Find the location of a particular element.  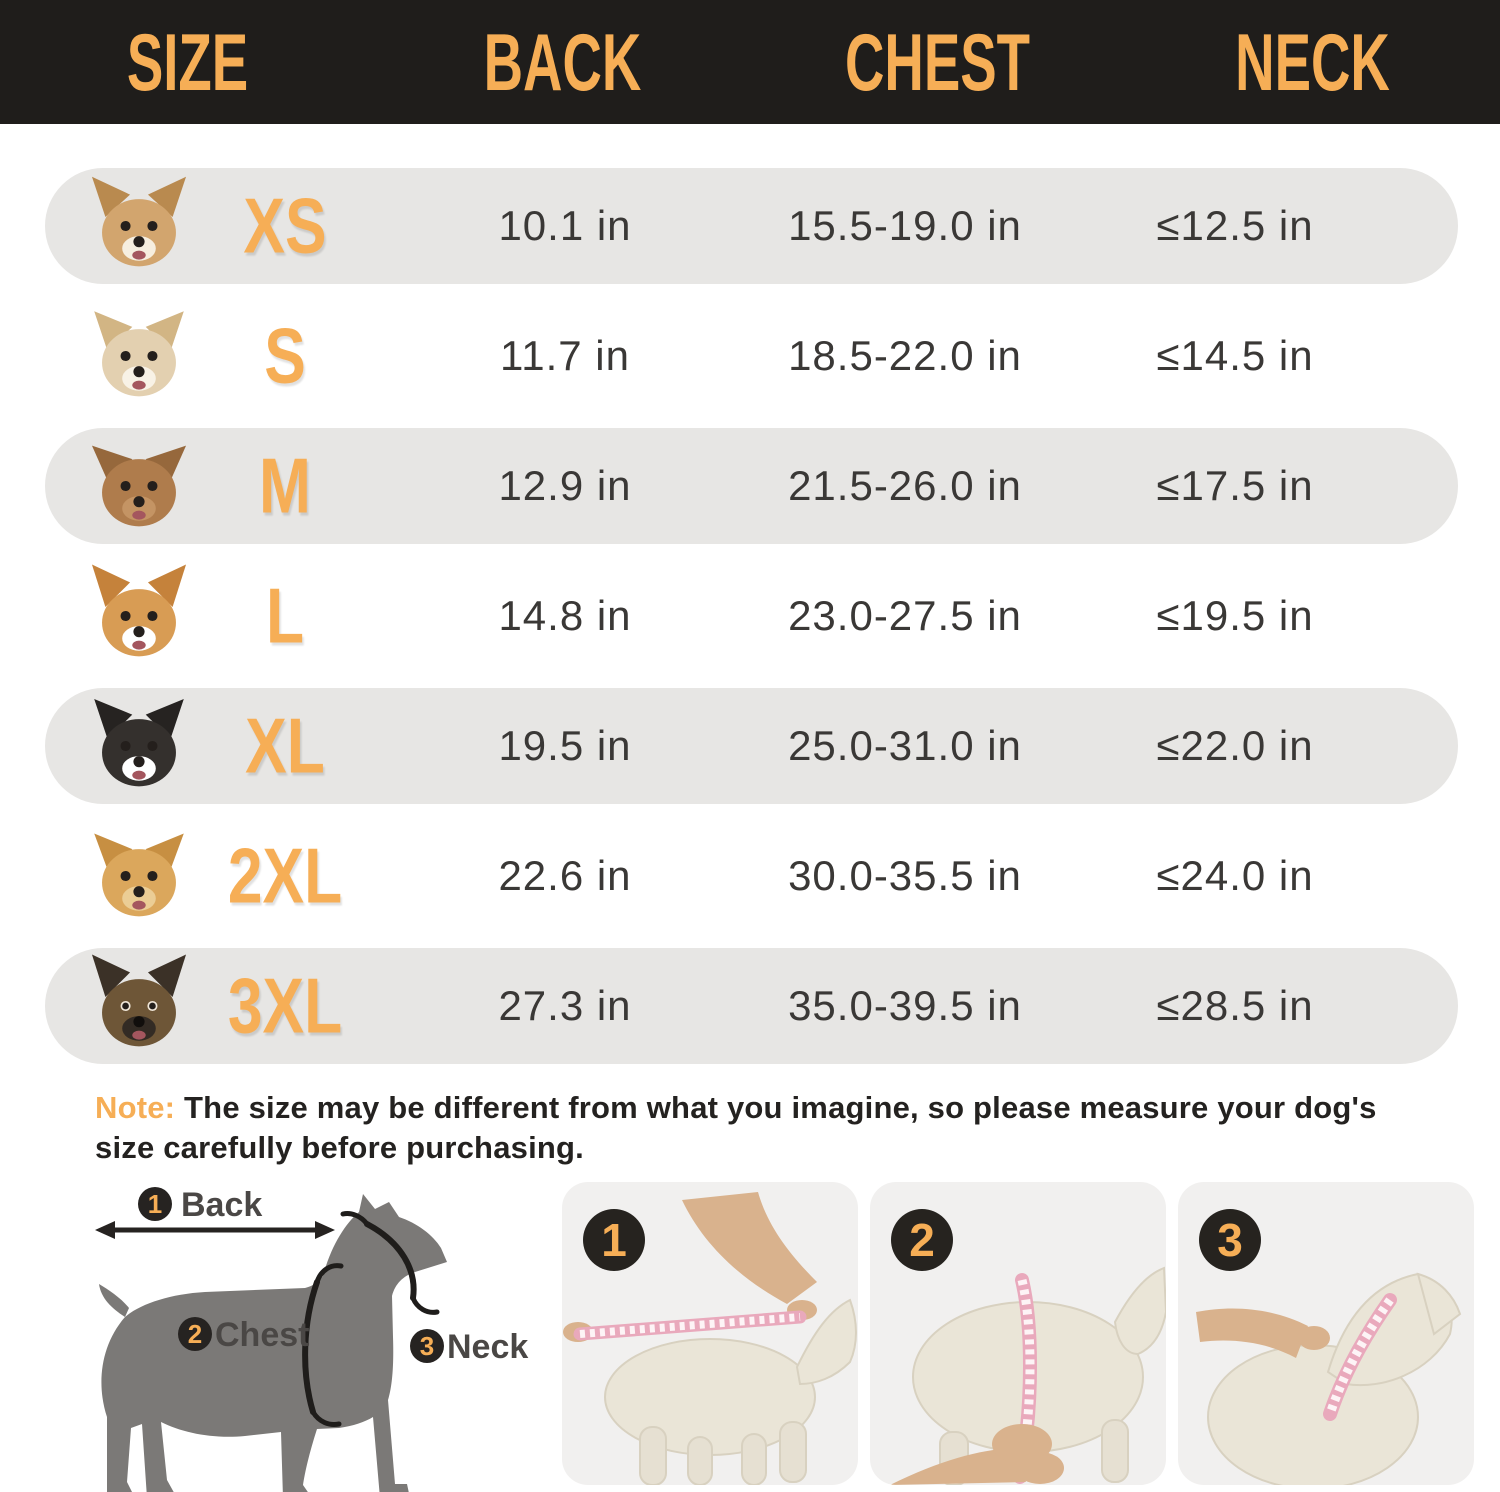

neck-value: ≤17.5 in is located at coordinates (1235, 485).